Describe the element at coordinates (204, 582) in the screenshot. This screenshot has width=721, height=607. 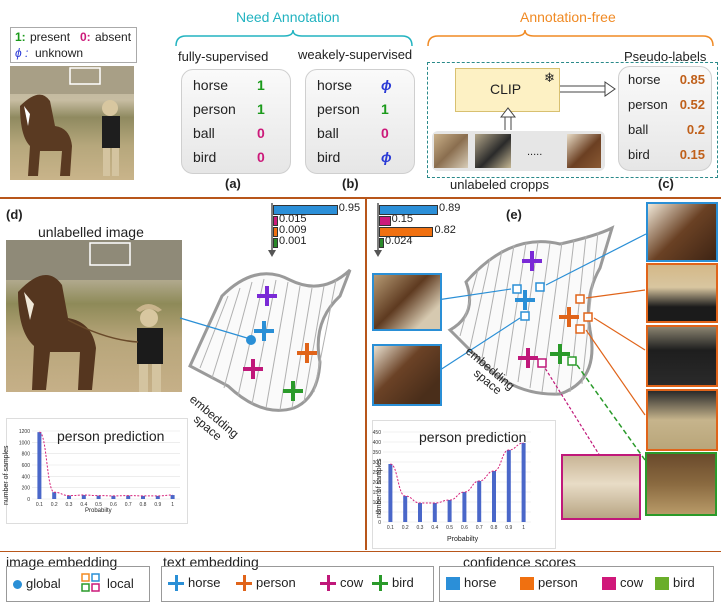
I see `text-embedding-label-horse: horse` at that location.